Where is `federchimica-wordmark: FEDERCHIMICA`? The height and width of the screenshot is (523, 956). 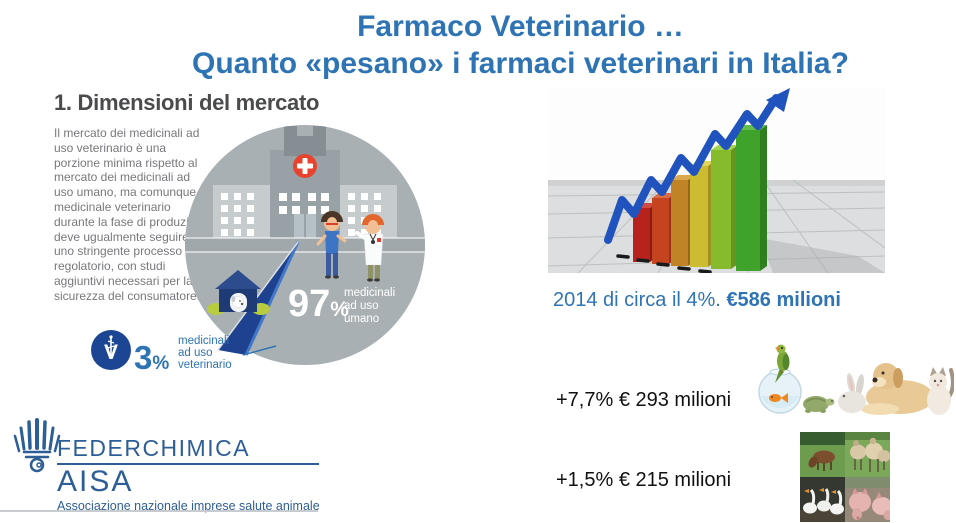
federchimica-wordmark: FEDERCHIMICA is located at coordinates (154, 448).